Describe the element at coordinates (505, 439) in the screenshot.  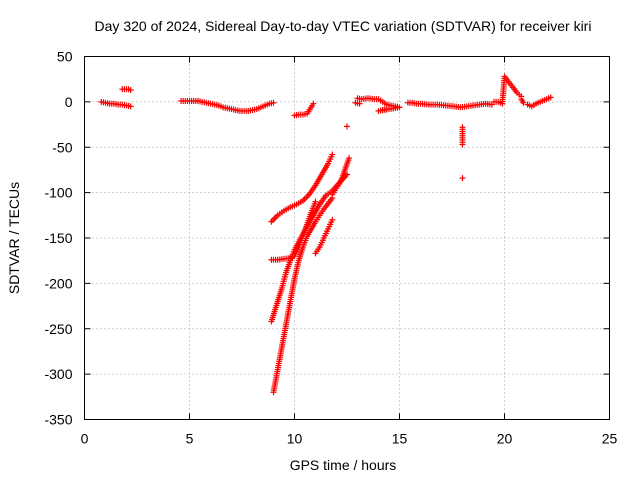
I see `x-tick-label: 20` at that location.